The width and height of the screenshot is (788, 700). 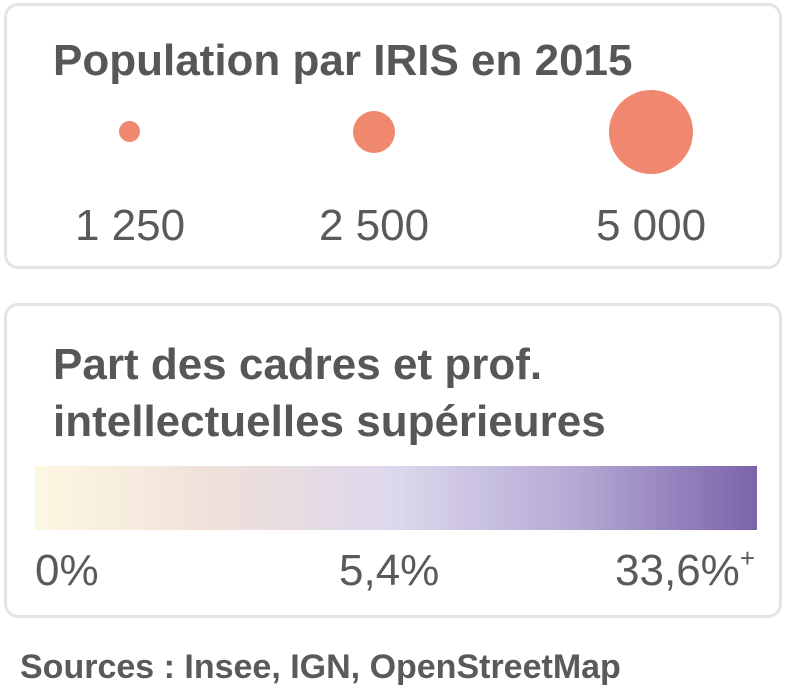 I want to click on population-bubble-large, so click(x=651, y=132).